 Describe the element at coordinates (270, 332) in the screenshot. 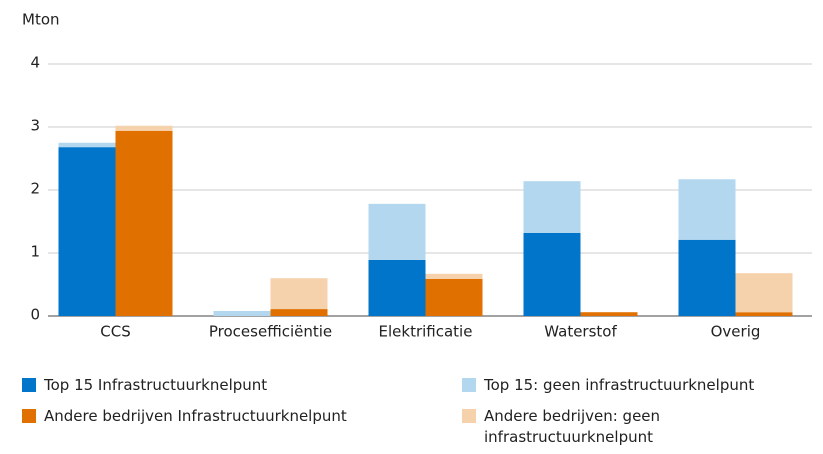

I see `x-tick-label: Procesefficiëntie` at that location.